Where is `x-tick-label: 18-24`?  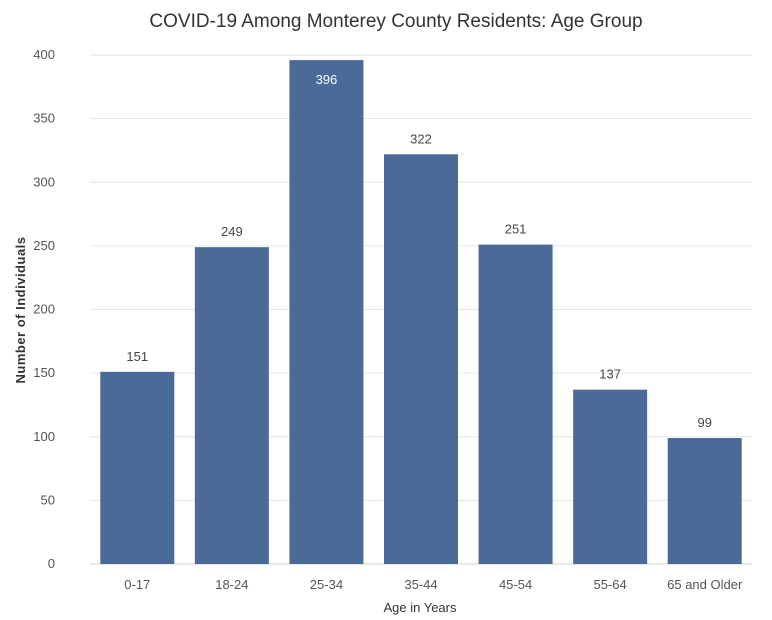 x-tick-label: 18-24 is located at coordinates (231, 584).